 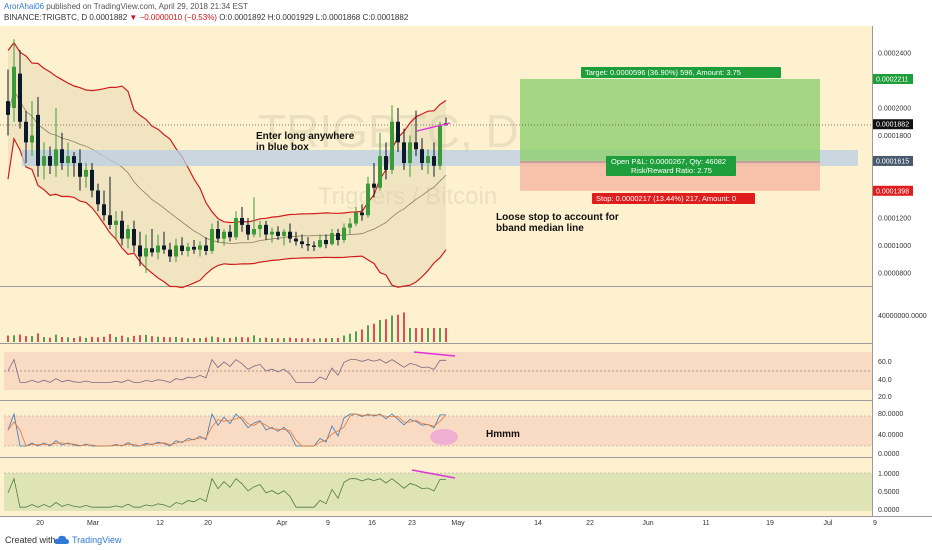 I want to click on time-scale, so click(x=466, y=524).